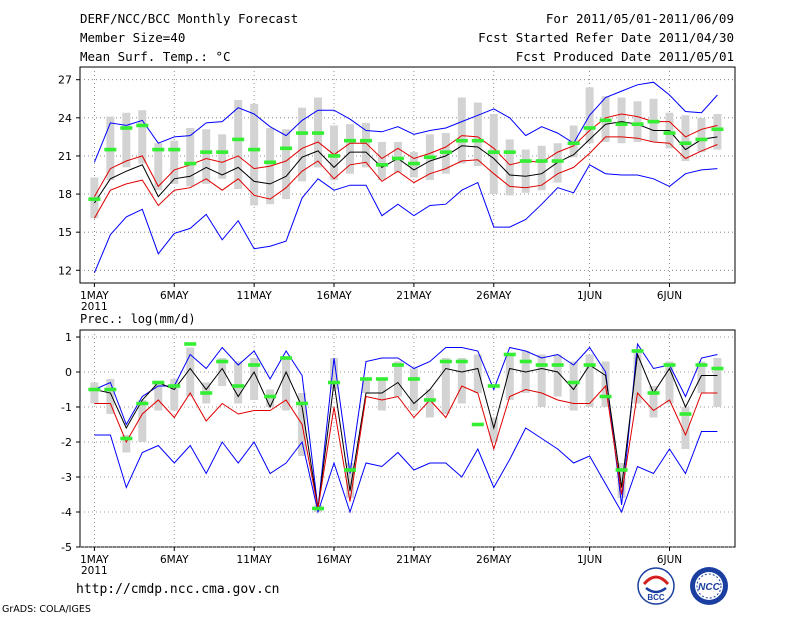  What do you see at coordinates (65, 232) in the screenshot?
I see `y-tick-label: 15` at bounding box center [65, 232].